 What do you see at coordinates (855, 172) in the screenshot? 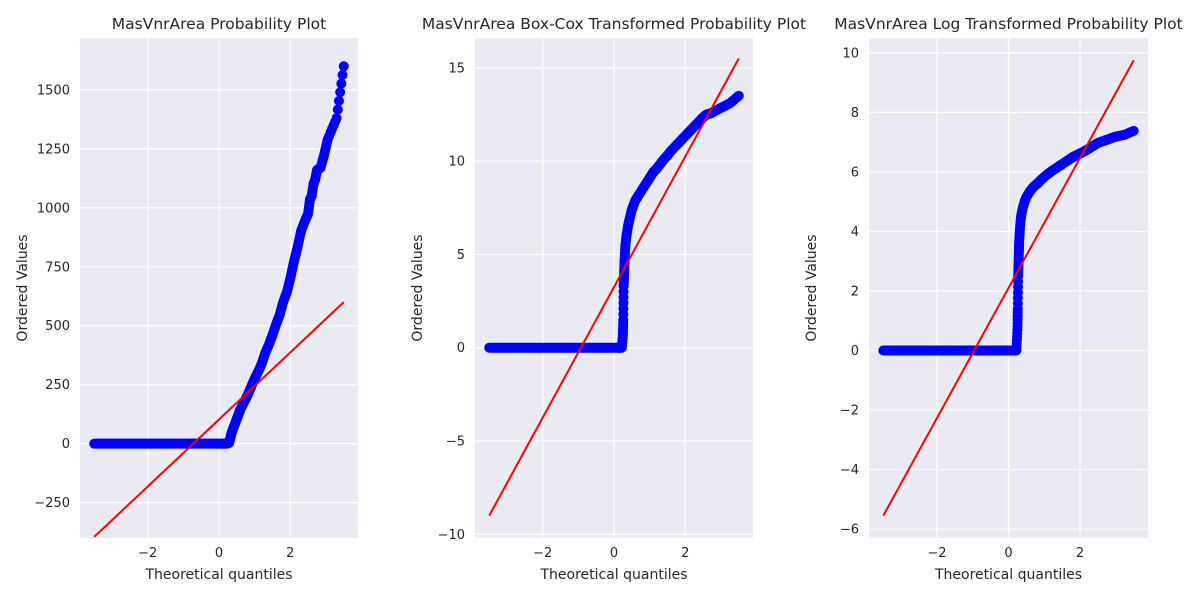
I see `y-tick-label: 6` at bounding box center [855, 172].